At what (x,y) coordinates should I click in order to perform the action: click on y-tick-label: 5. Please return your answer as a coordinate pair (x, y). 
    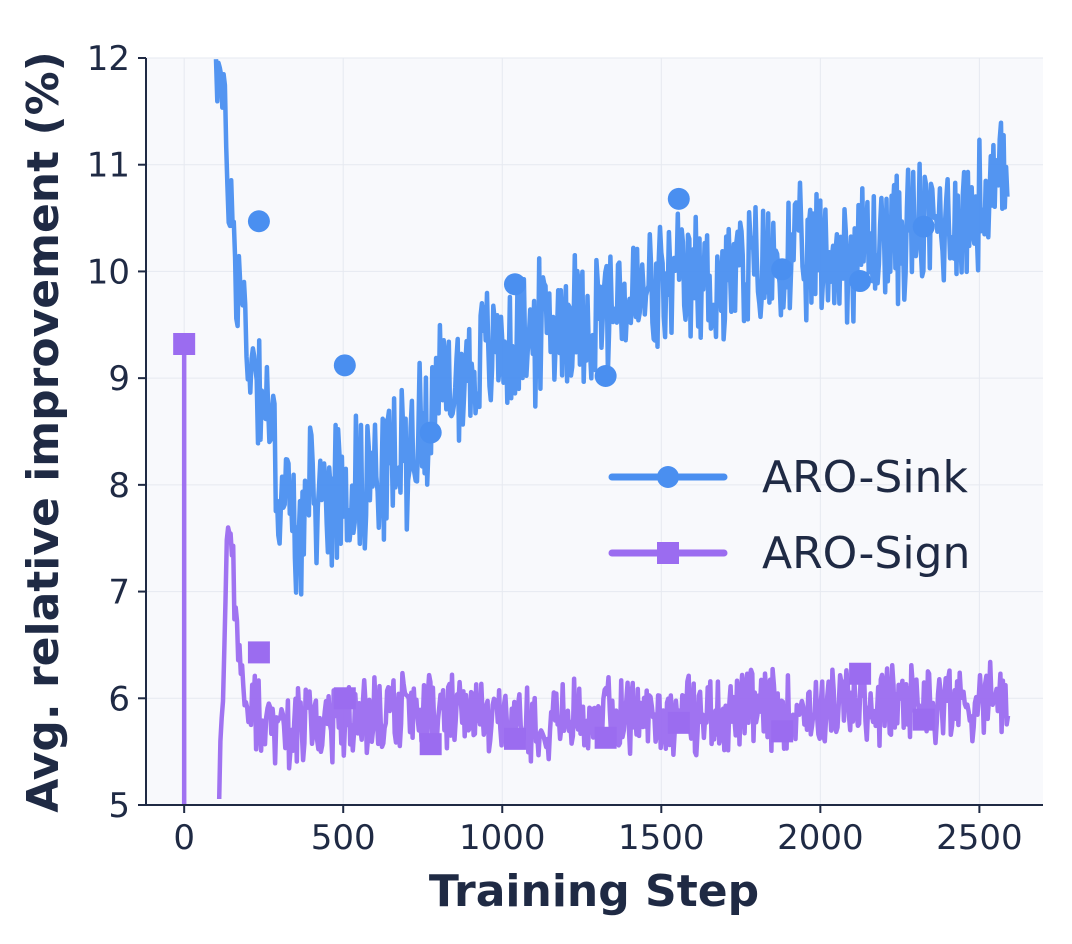
    Looking at the image, I should click on (119, 806).